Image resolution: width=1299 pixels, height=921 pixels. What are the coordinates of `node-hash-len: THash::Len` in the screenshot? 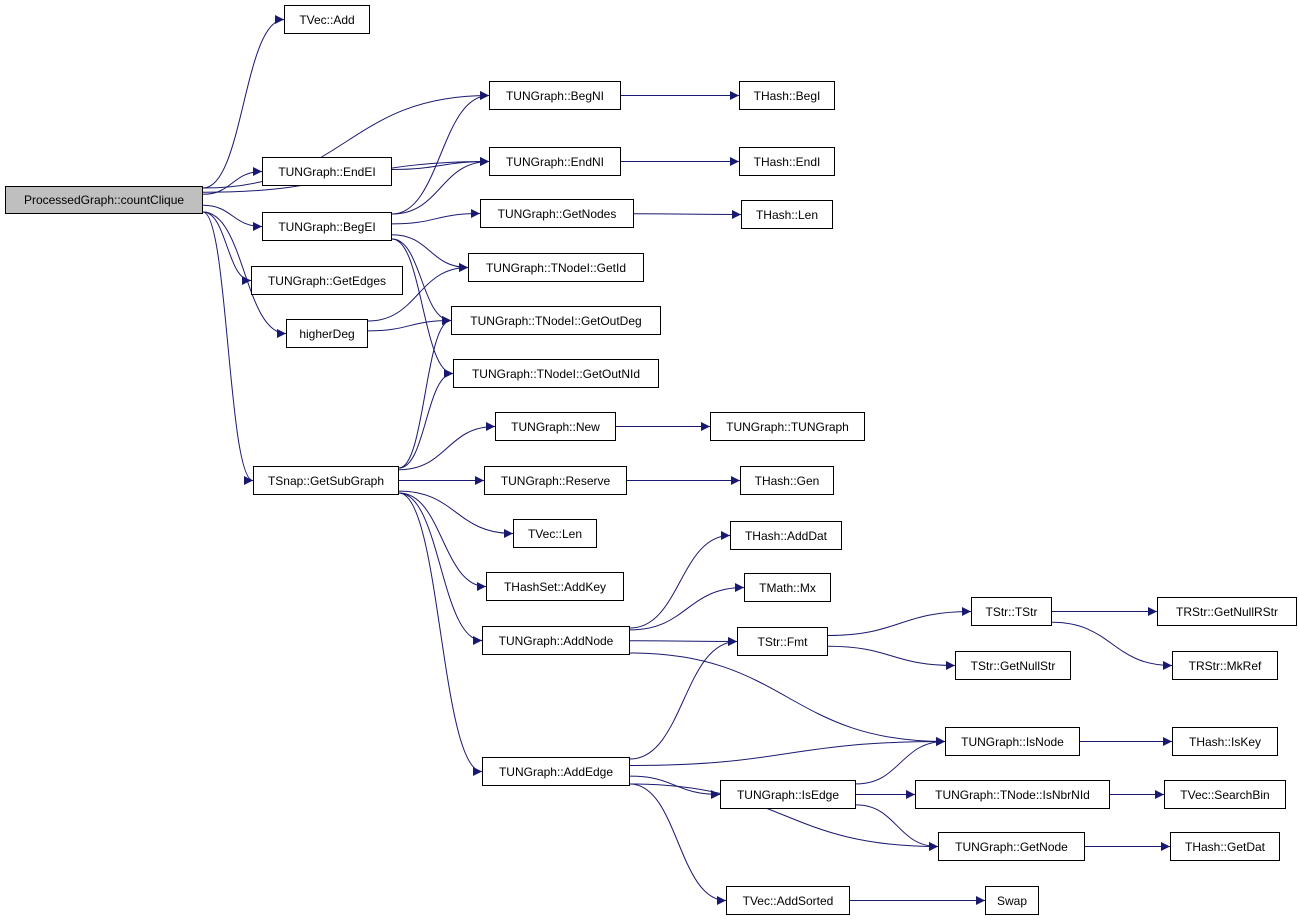 It's located at (787, 214).